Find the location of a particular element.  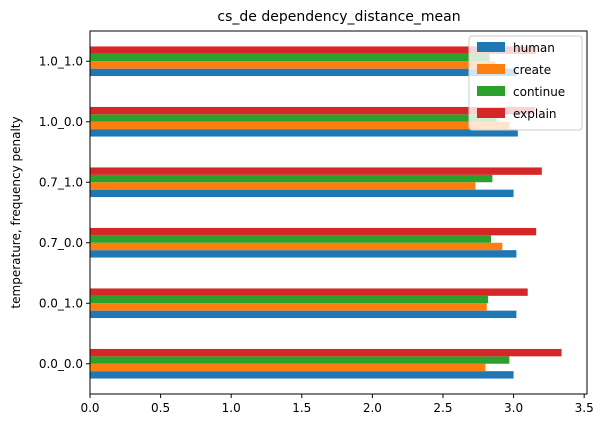

legend-swatch-continue is located at coordinates (491, 91).